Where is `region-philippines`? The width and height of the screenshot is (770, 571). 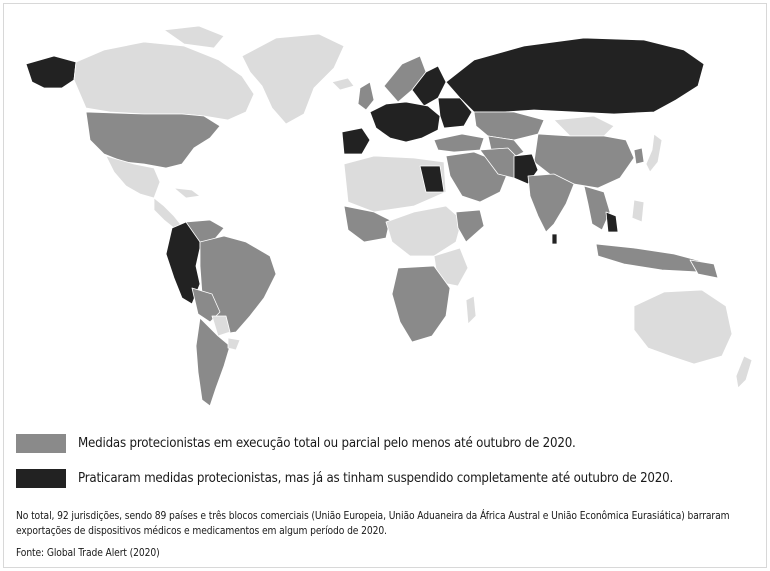 region-philippines is located at coordinates (638, 211).